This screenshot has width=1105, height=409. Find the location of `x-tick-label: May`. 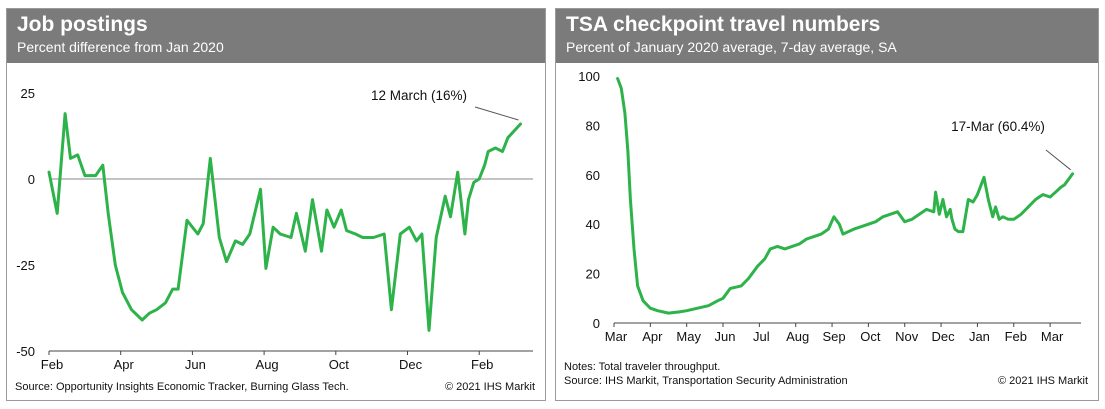

x-tick-label: May is located at coordinates (688, 336).